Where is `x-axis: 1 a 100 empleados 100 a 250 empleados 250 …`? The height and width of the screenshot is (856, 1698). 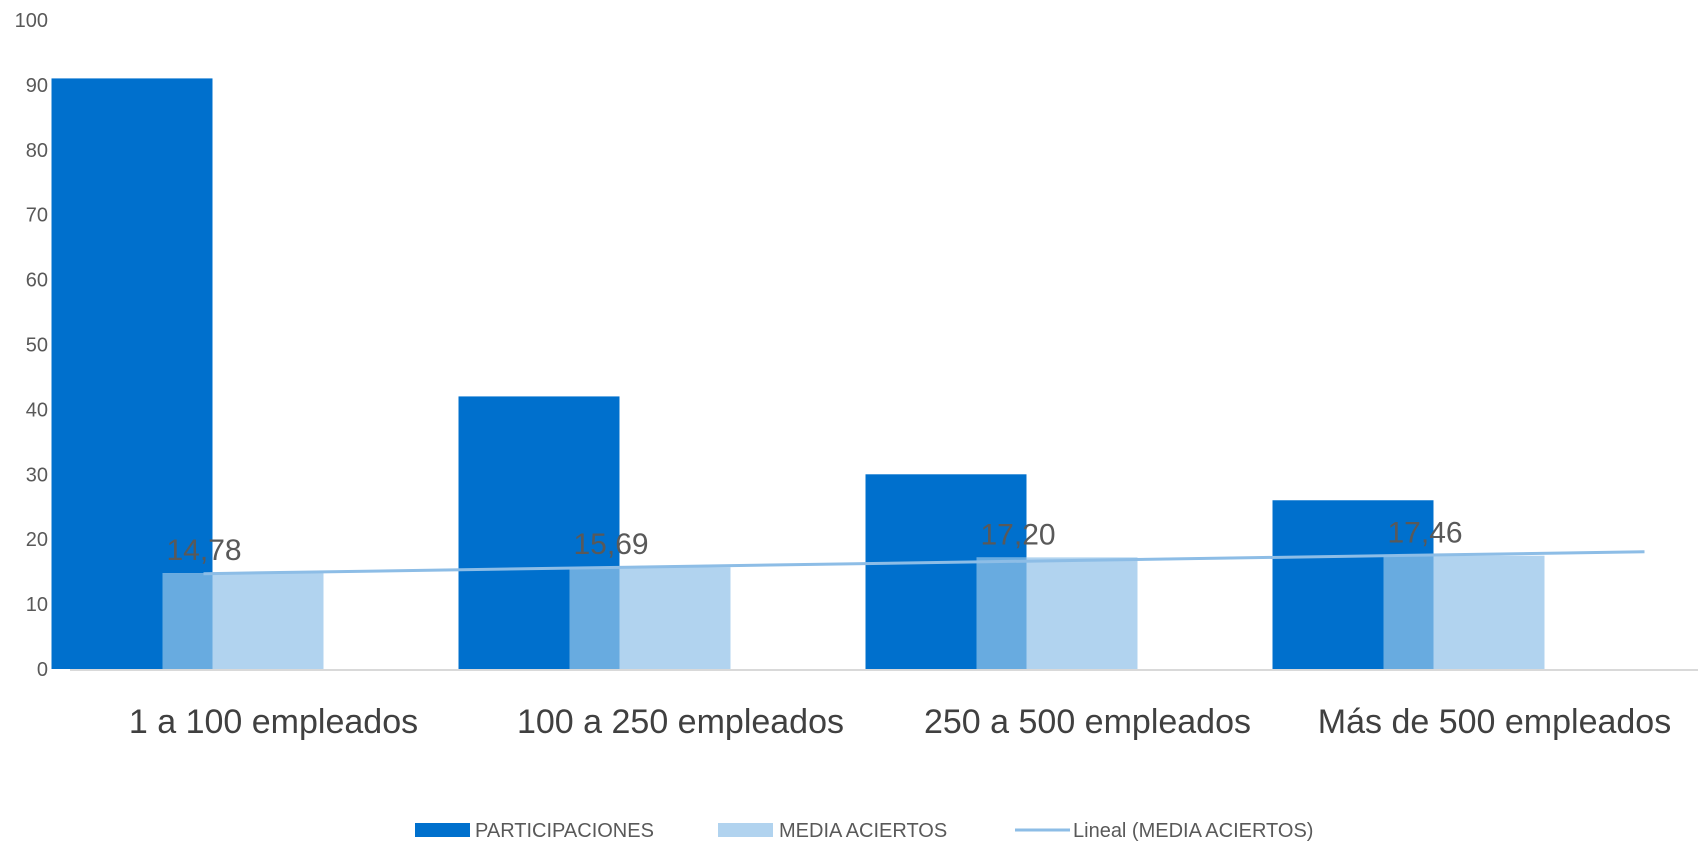 x-axis: 1 a 100 empleados 100 a 250 empleados 250 … is located at coordinates (900, 722).